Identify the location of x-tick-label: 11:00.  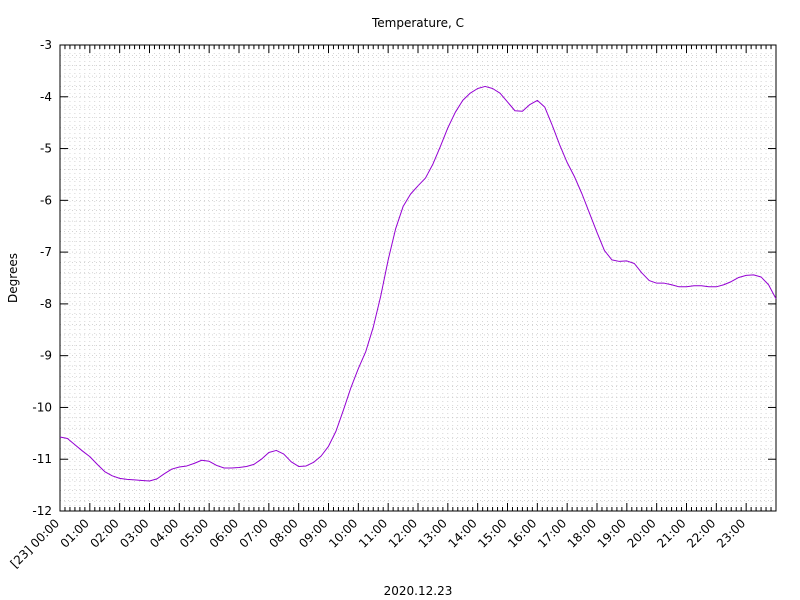
(373, 533).